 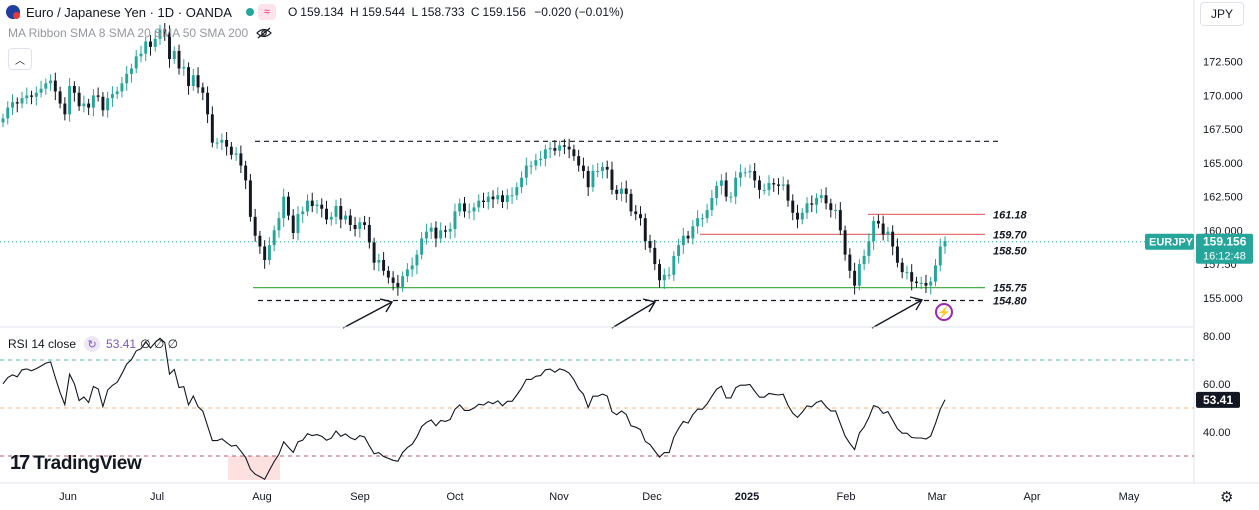 What do you see at coordinates (1010, 215) in the screenshot?
I see `level-label: 161.18` at bounding box center [1010, 215].